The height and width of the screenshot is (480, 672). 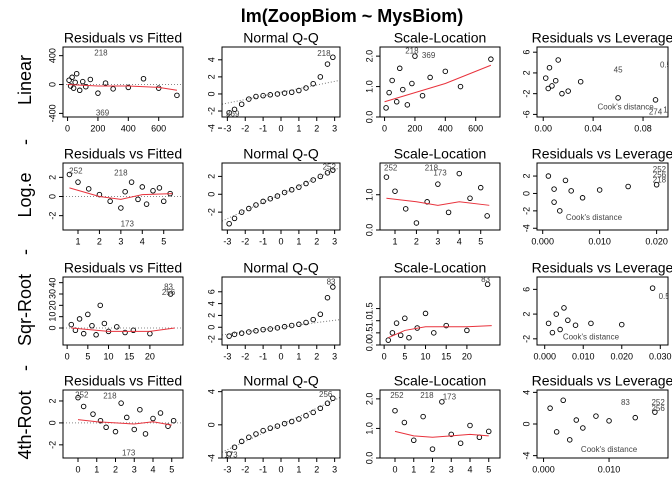 I want to click on x-tick-label: 4, so click(x=142, y=241).